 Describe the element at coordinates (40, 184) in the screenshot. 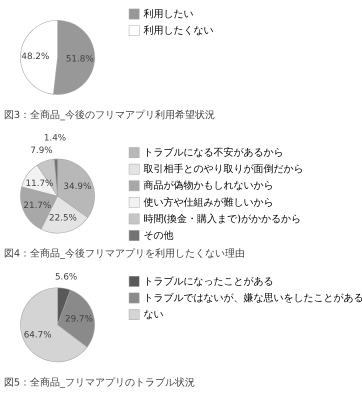

I see `data-label: 11.7%` at that location.